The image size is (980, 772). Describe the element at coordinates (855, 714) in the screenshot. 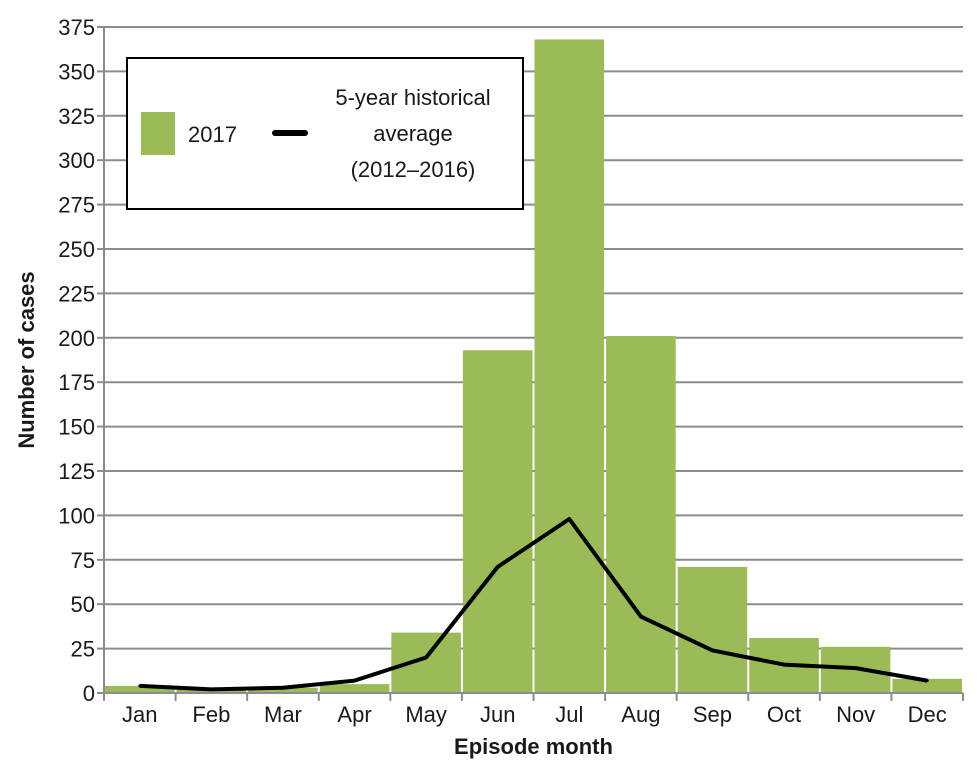

I see `x-tick-label: Nov` at that location.